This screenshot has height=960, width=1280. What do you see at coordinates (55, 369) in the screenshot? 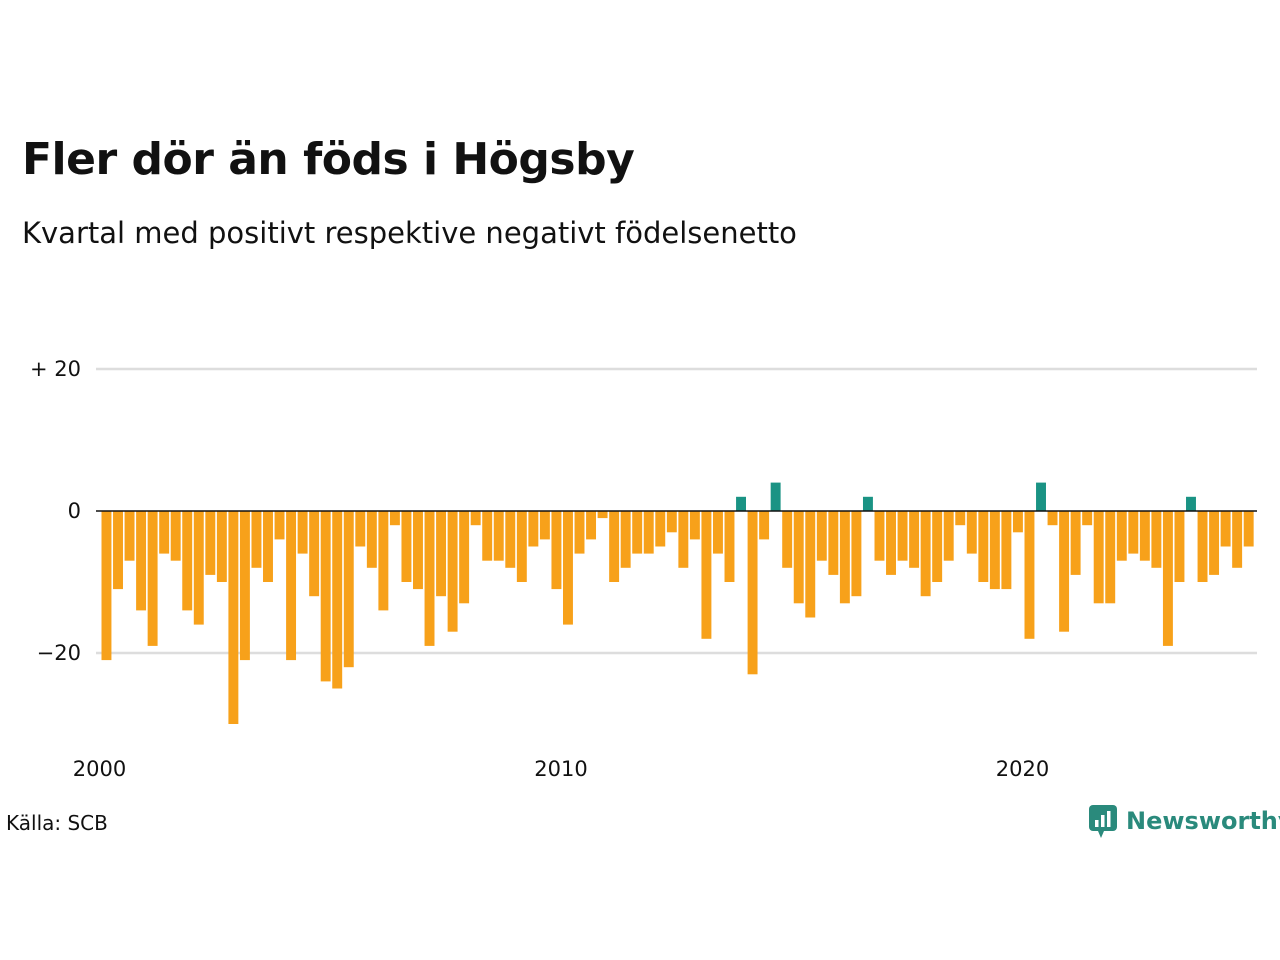
I see `y-tick-label: + 20` at bounding box center [55, 369].